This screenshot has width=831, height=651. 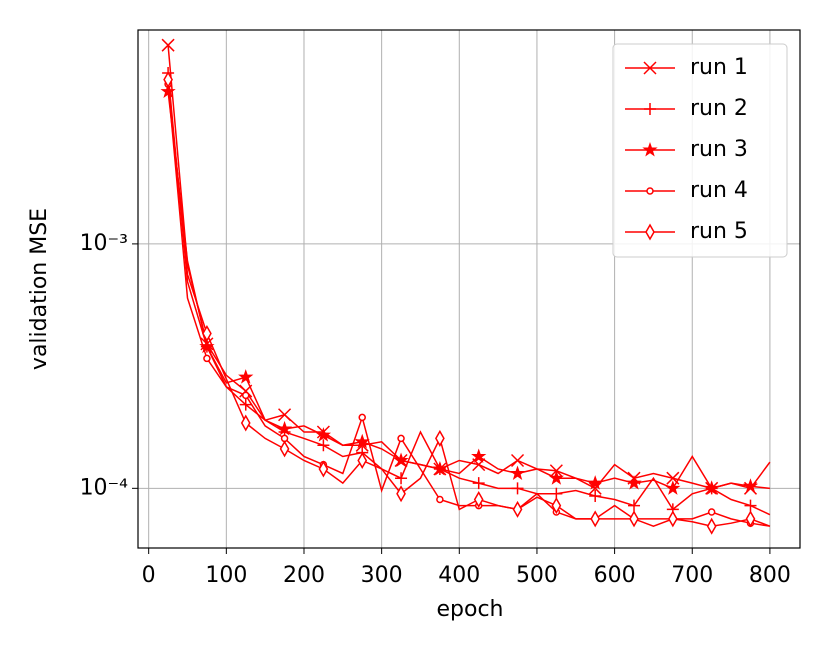 What do you see at coordinates (615, 575) in the screenshot?
I see `x-tick-label: 600` at bounding box center [615, 575].